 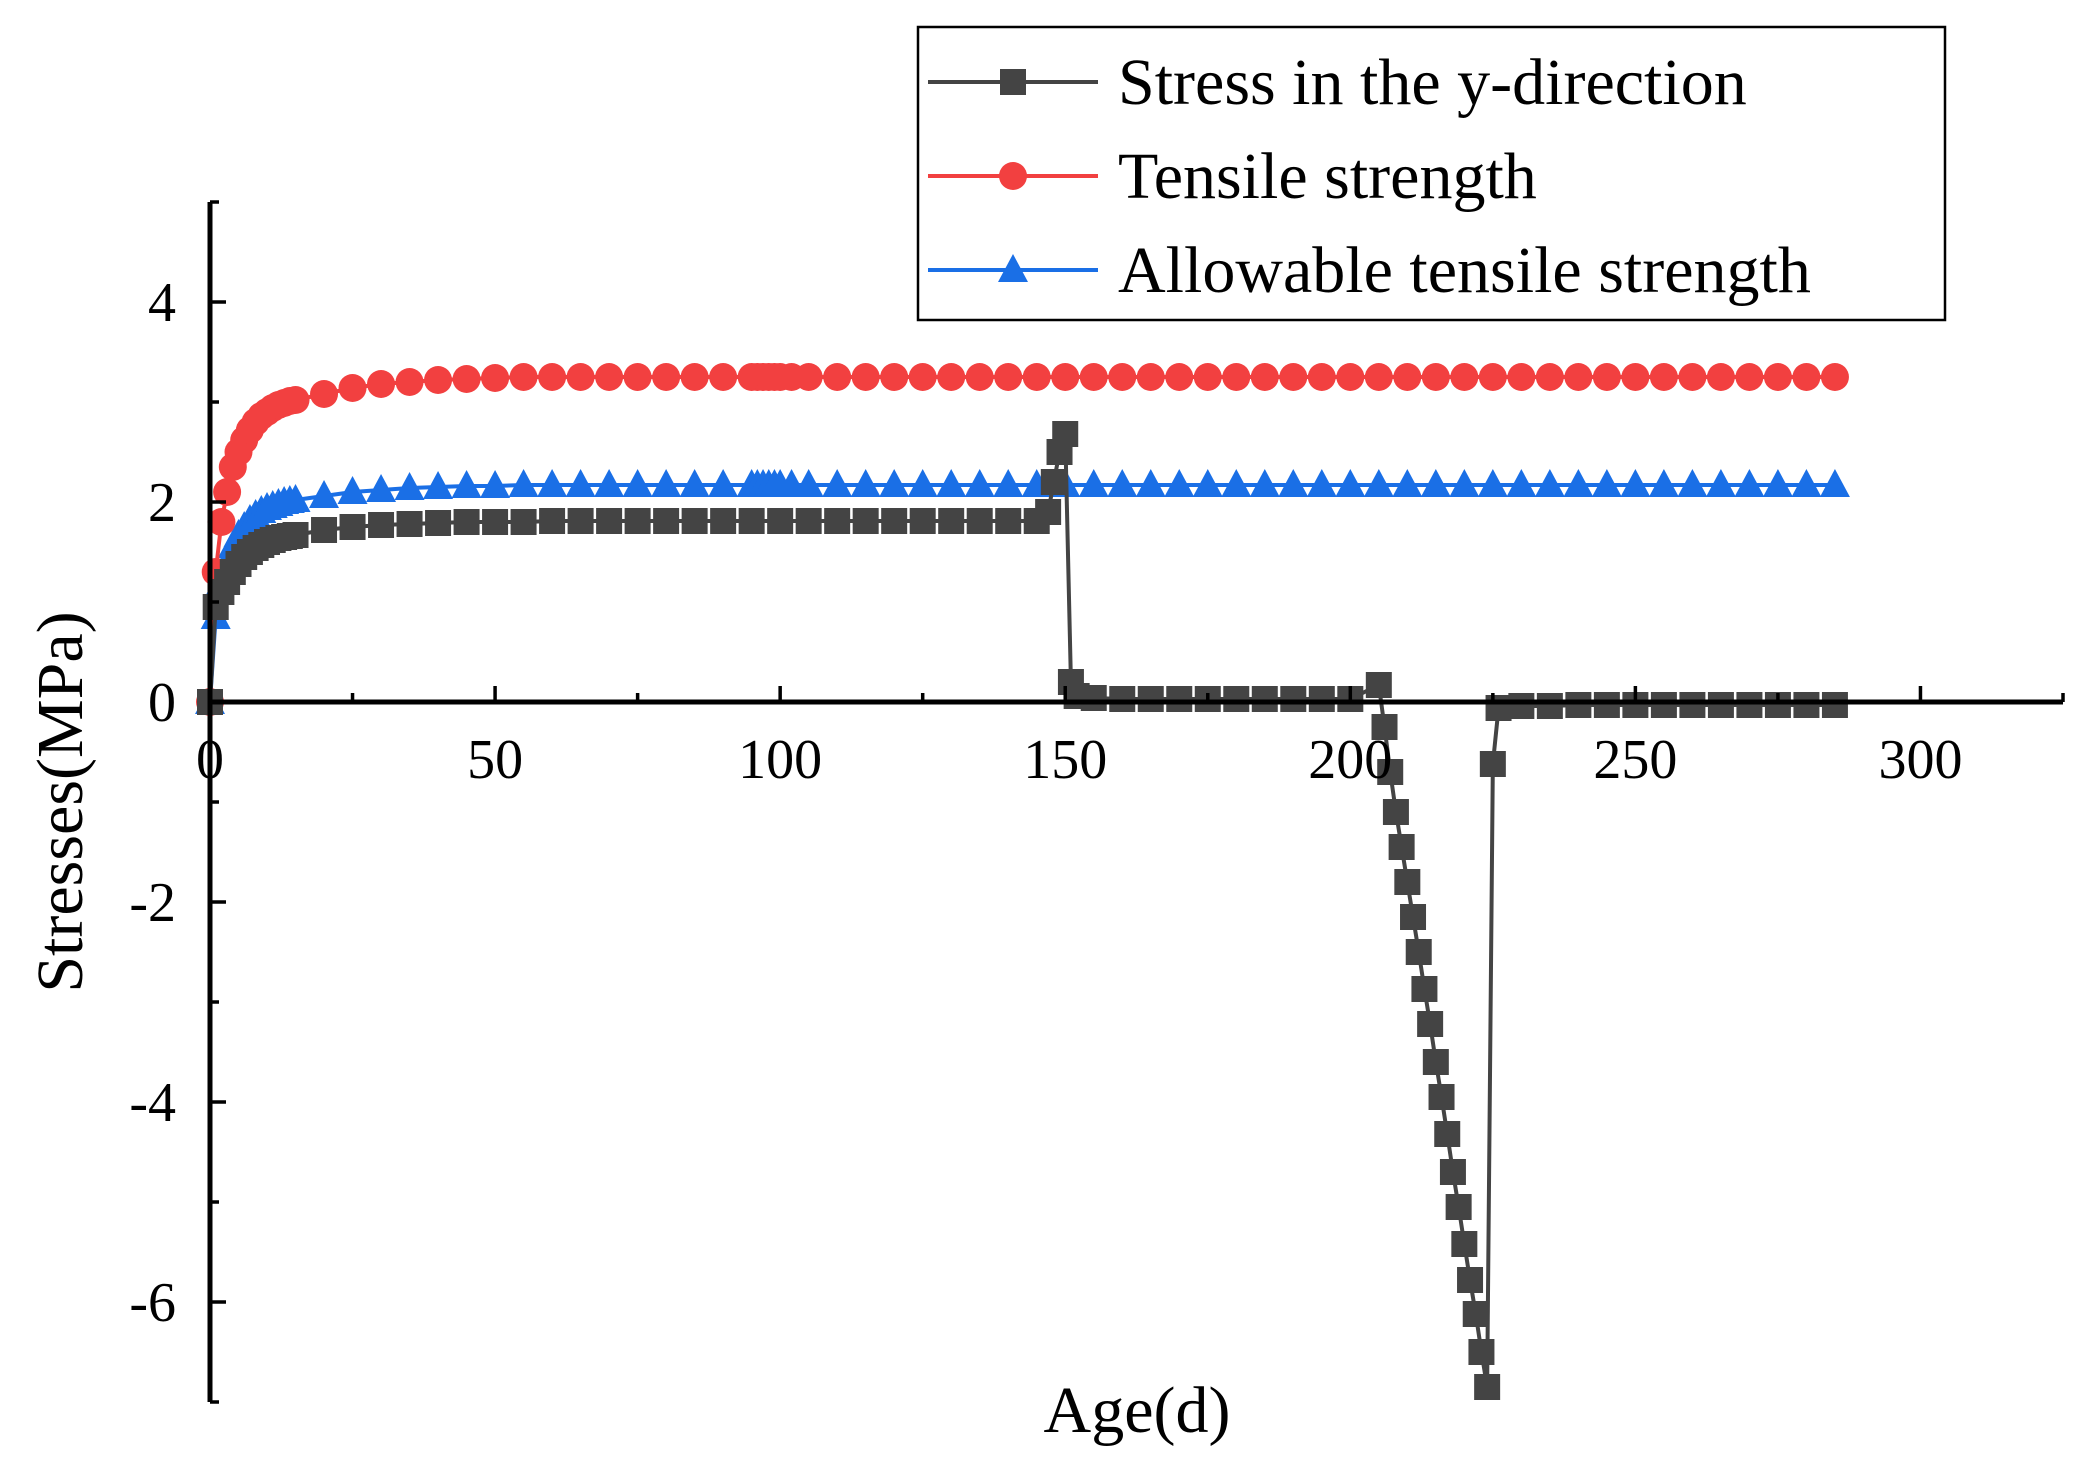 I want to click on x-tick-label: 250, so click(x=1635, y=760).